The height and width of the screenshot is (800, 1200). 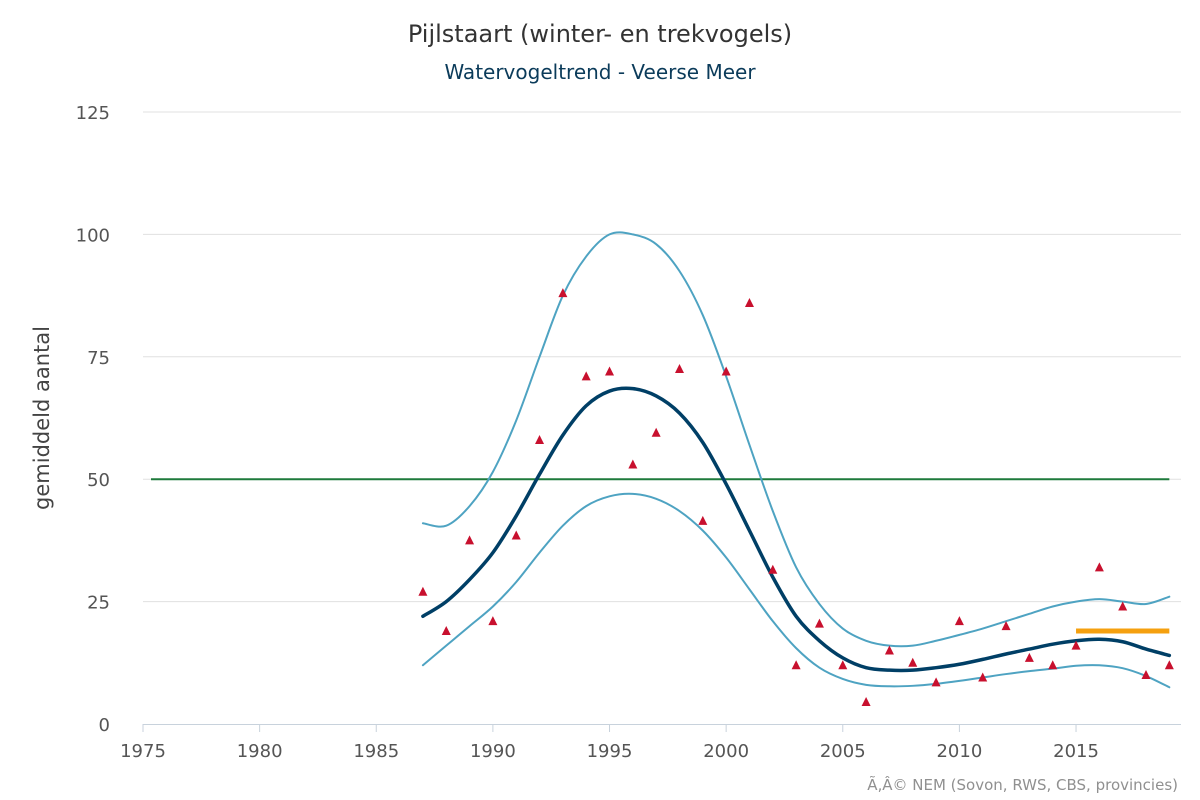 What do you see at coordinates (843, 751) in the screenshot?
I see `x-tick-label: 2005` at bounding box center [843, 751].